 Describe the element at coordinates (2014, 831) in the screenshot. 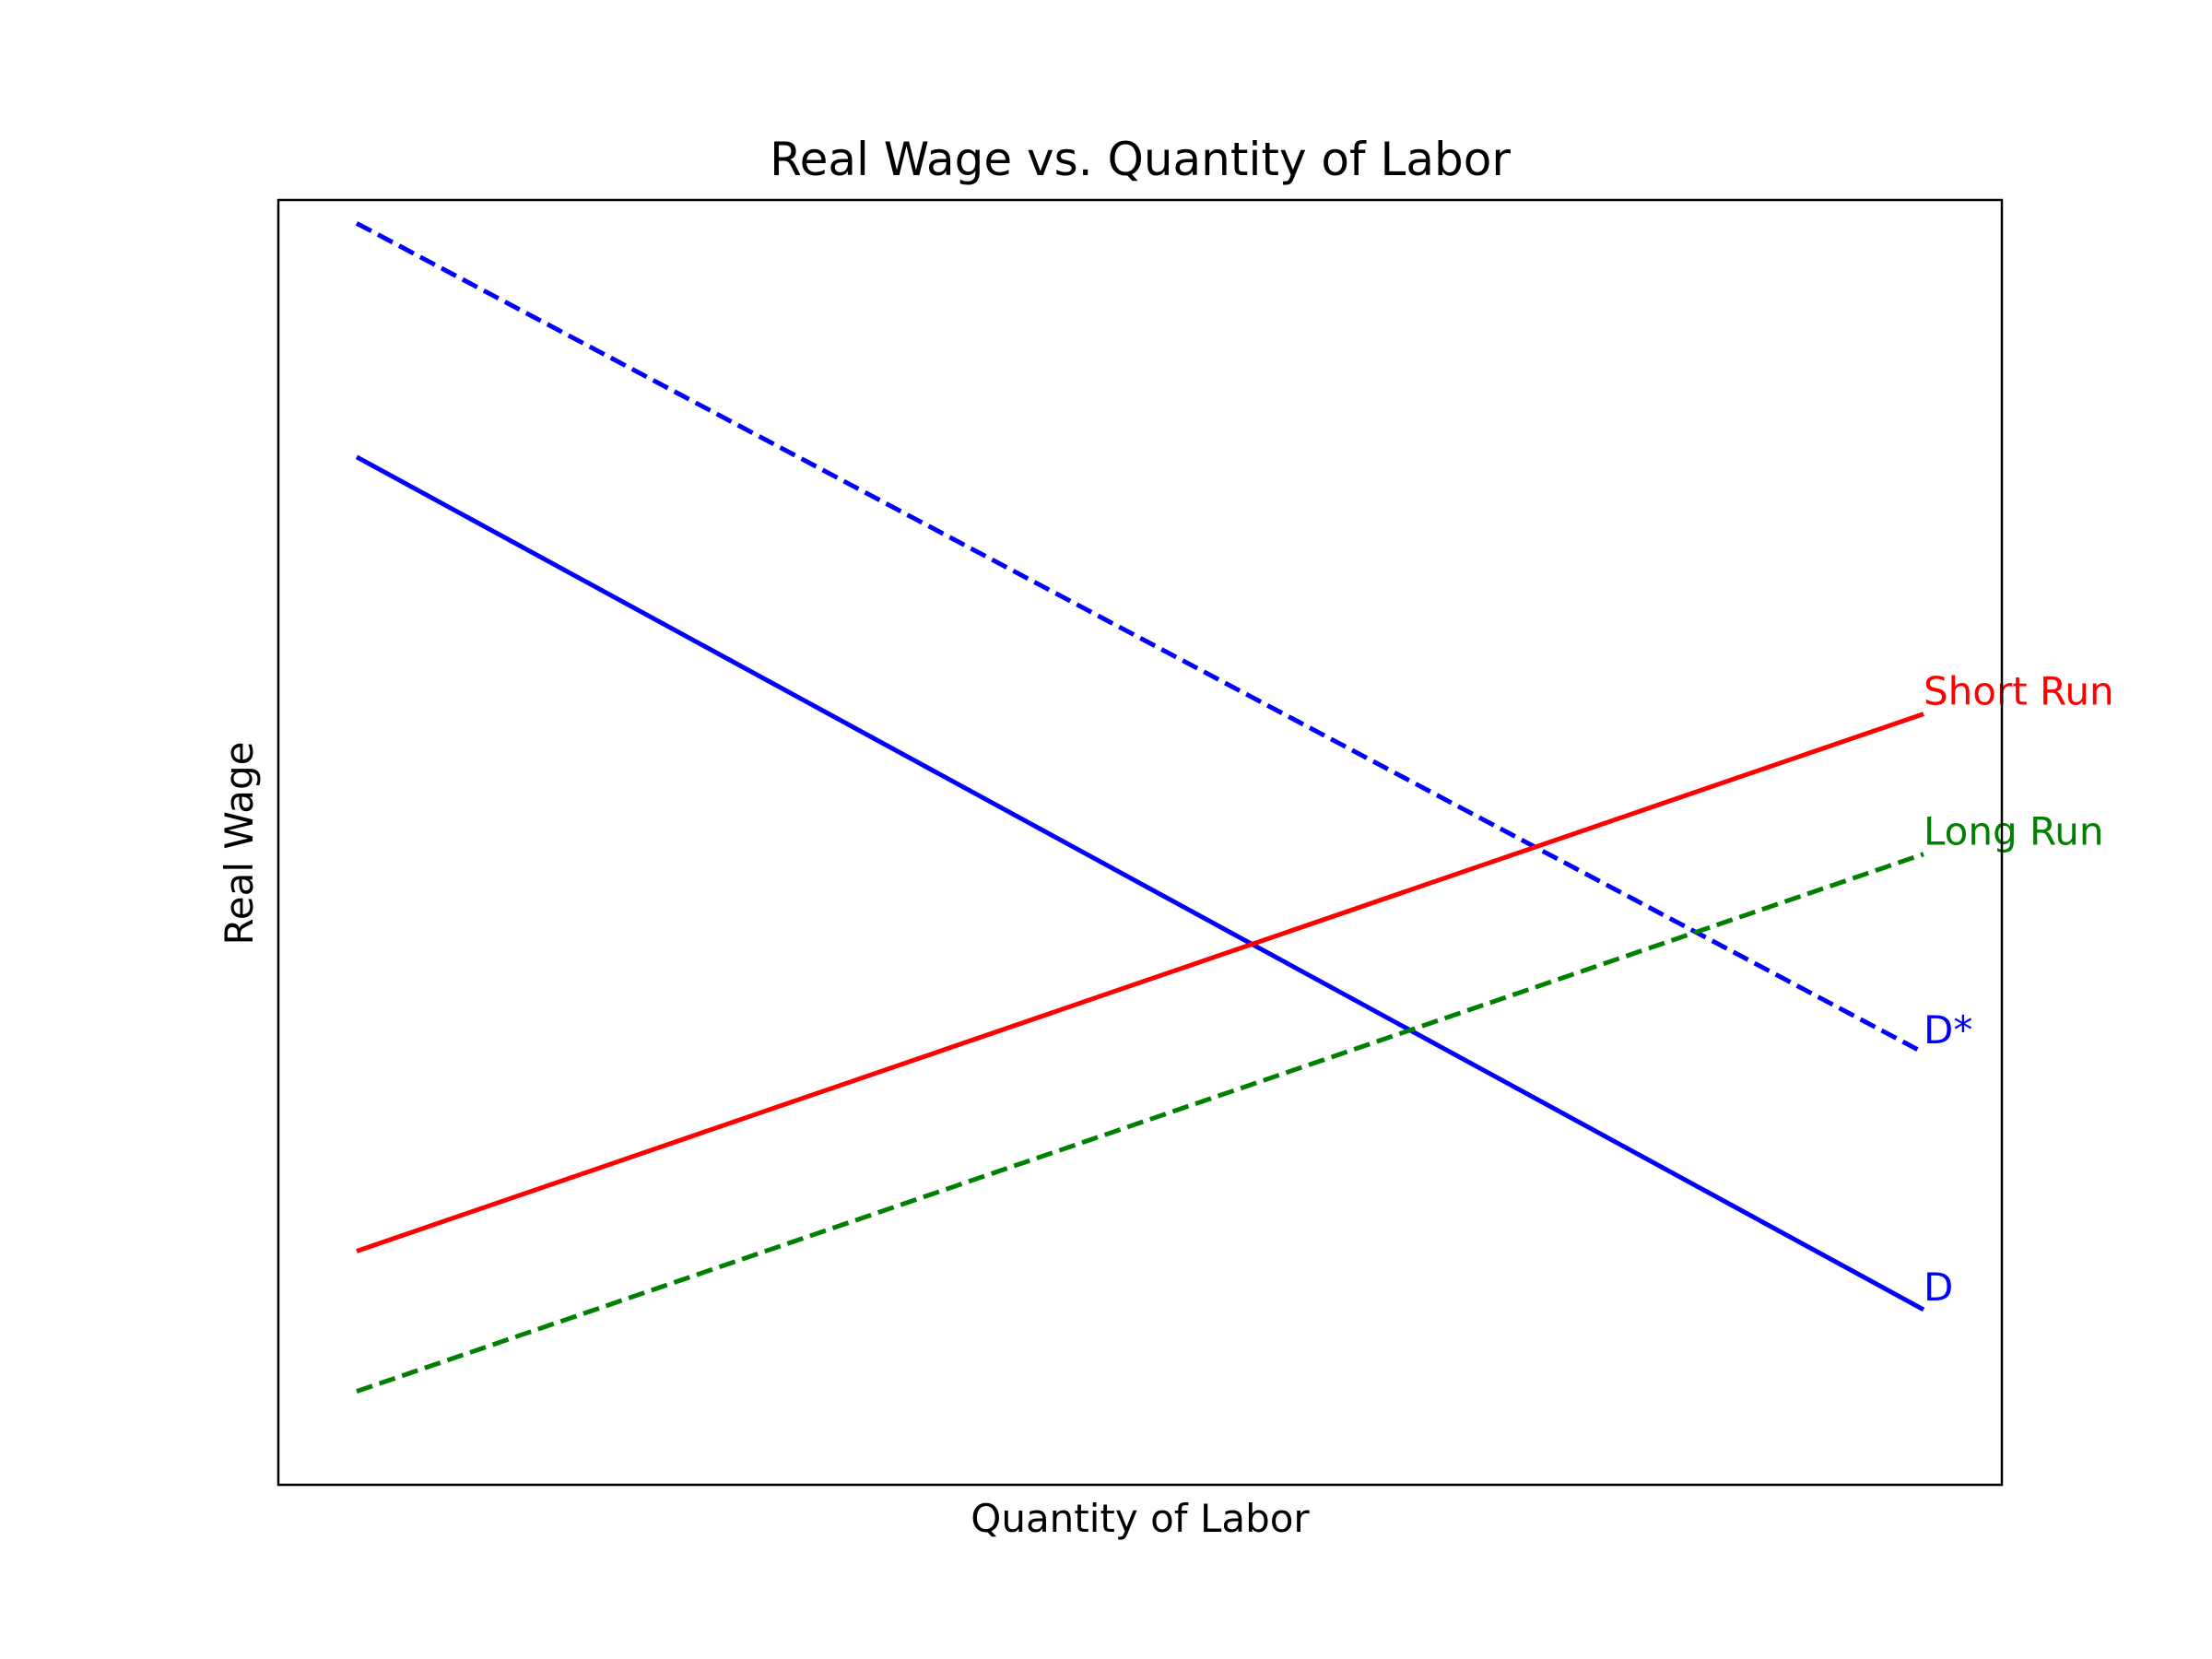

I see `series-label-long-run: Long Run` at that location.